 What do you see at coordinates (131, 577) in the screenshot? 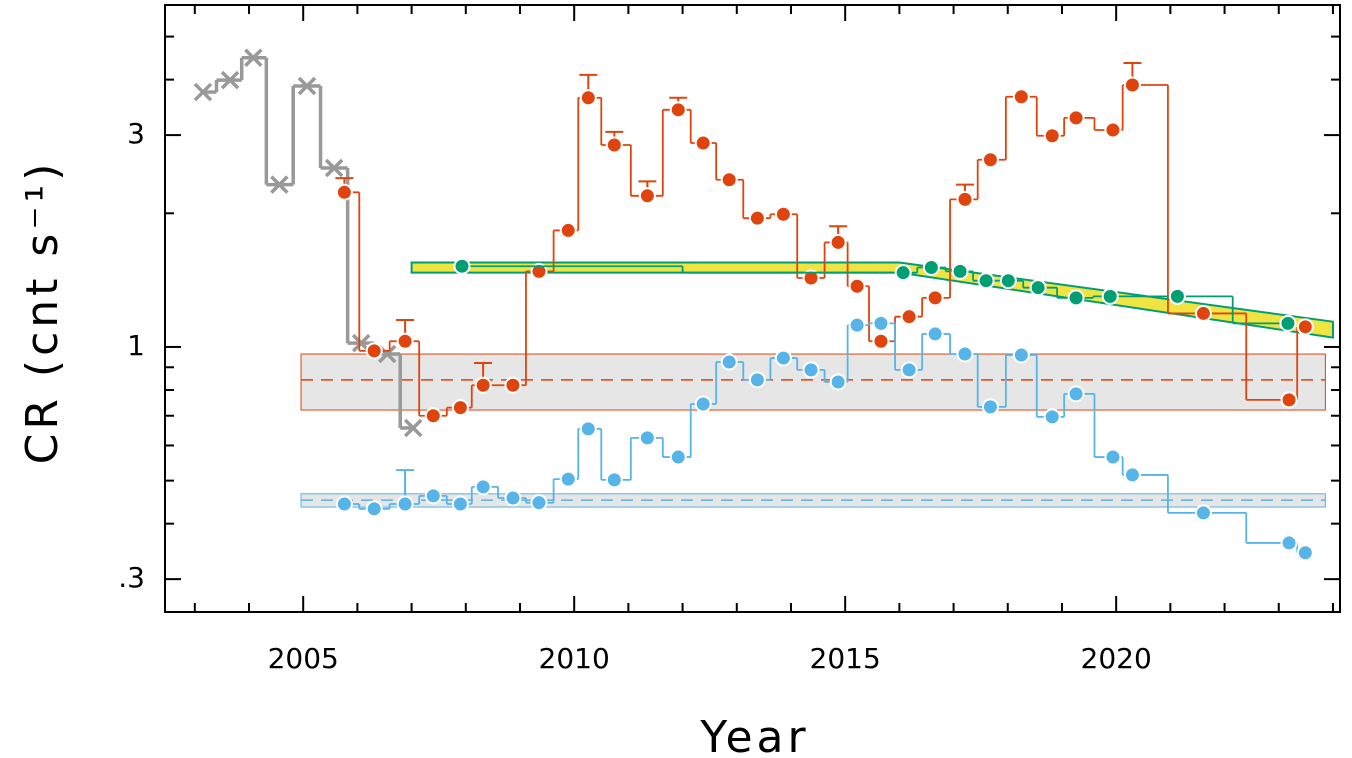
I see `y-tick-label: .3` at bounding box center [131, 577].